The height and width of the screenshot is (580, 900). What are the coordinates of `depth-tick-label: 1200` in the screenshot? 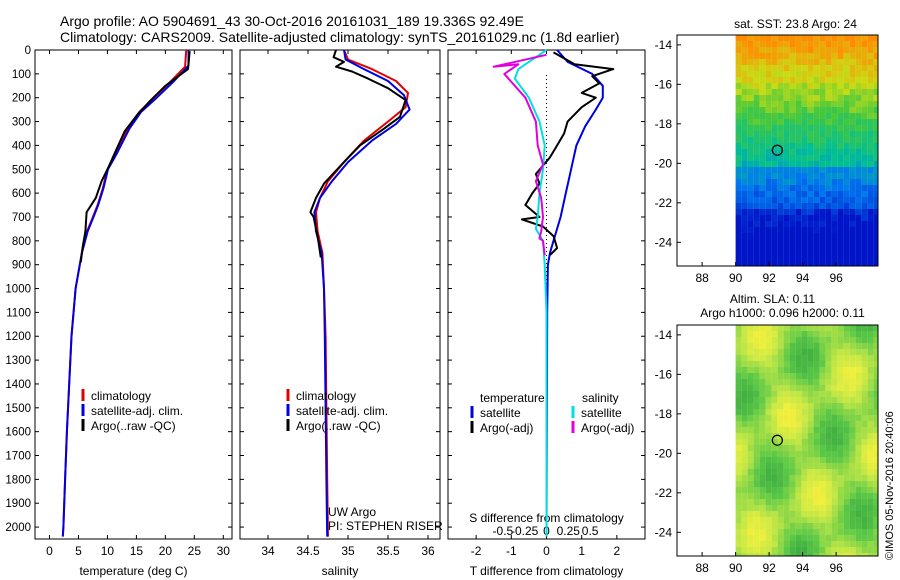 It's located at (18, 337).